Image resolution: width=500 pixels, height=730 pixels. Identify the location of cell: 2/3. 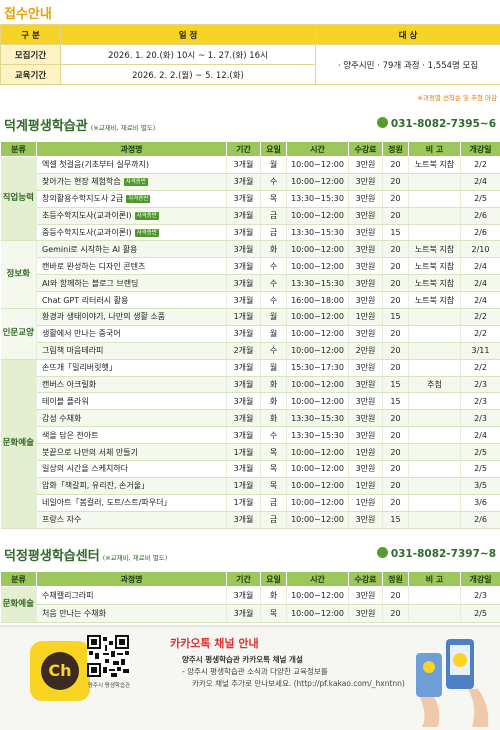
(480, 418).